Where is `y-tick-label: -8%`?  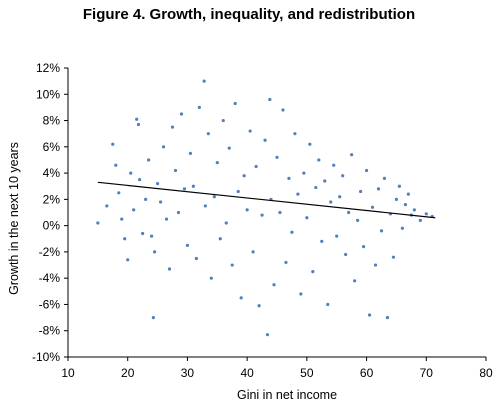
y-tick-label: -8% is located at coordinates (50, 331).